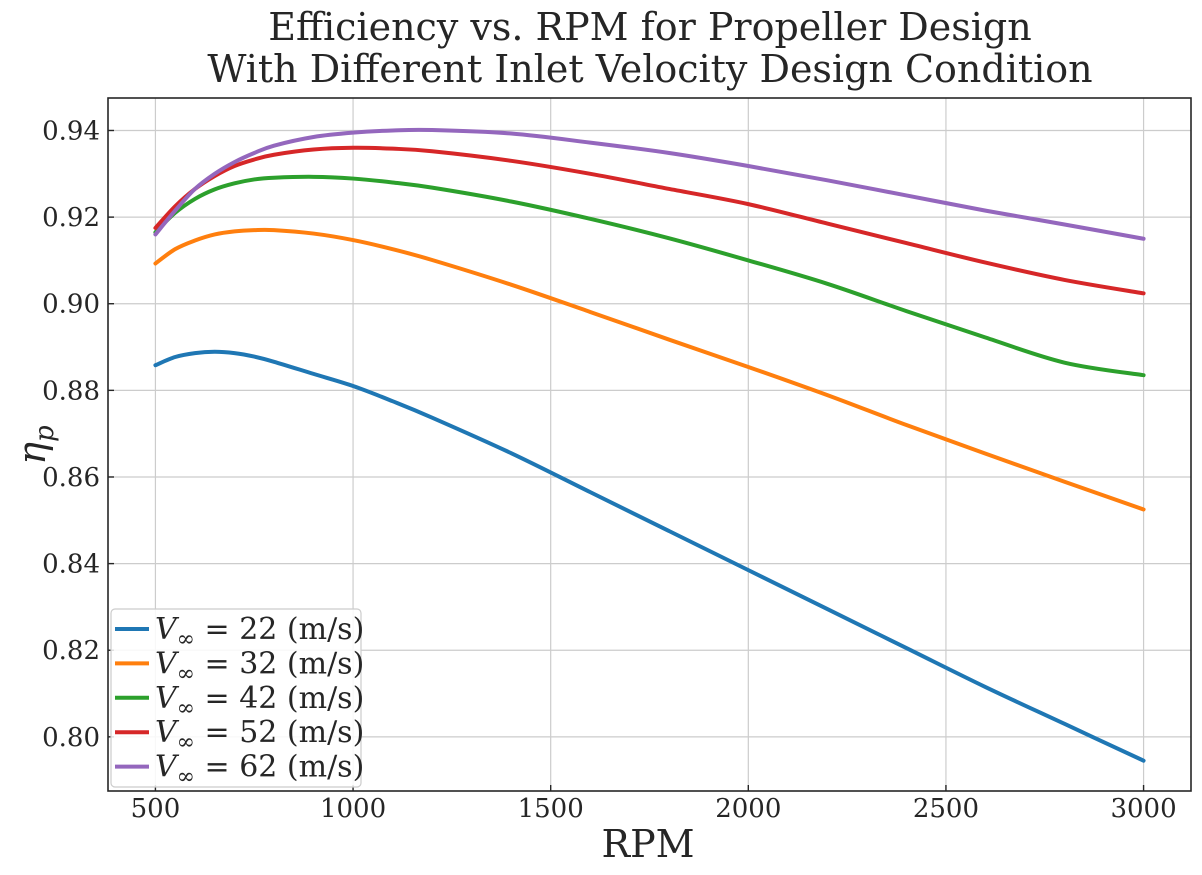 The height and width of the screenshot is (875, 1202). I want to click on x-tick-label: 3000, so click(1143, 809).